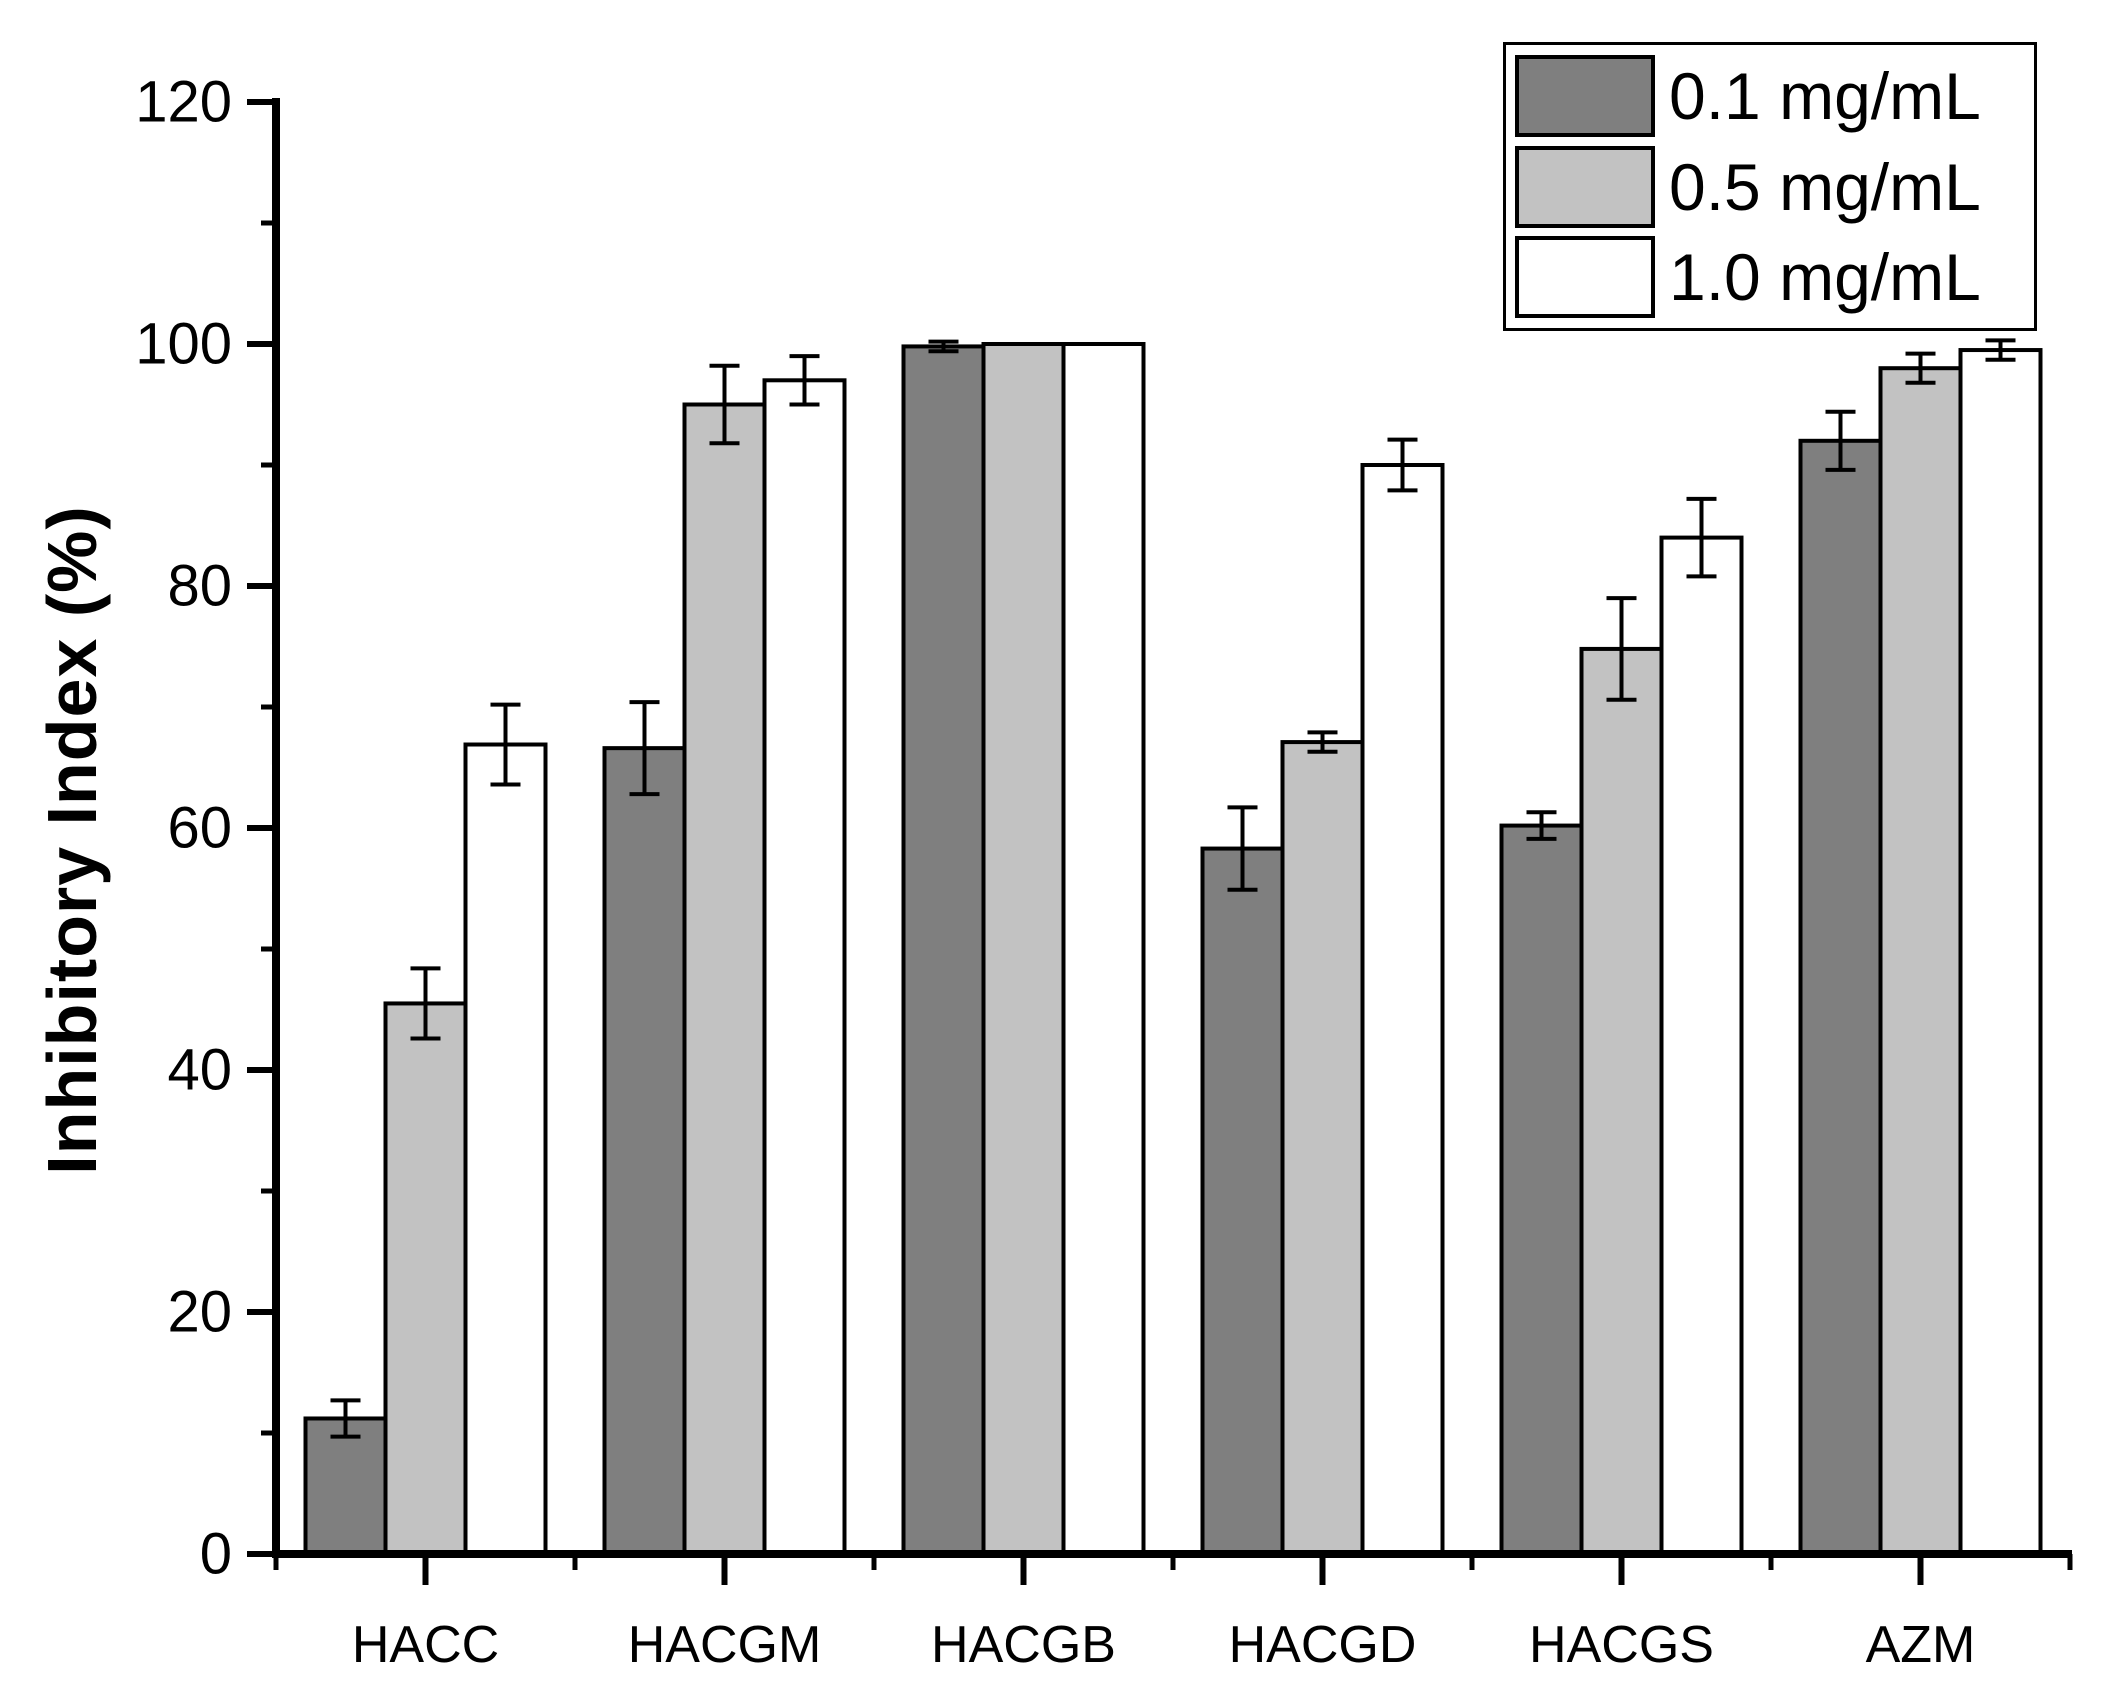 This screenshot has height=1700, width=2104. Describe the element at coordinates (644, 1151) in the screenshot. I see `bar-HACGM-0.1mg/mL` at that location.